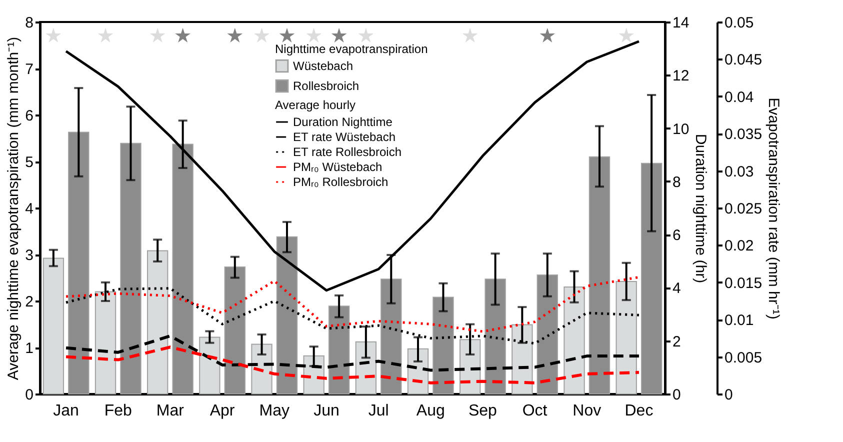 This screenshot has height=442, width=843. I want to click on y2-tick-label: 0, so click(676, 395).